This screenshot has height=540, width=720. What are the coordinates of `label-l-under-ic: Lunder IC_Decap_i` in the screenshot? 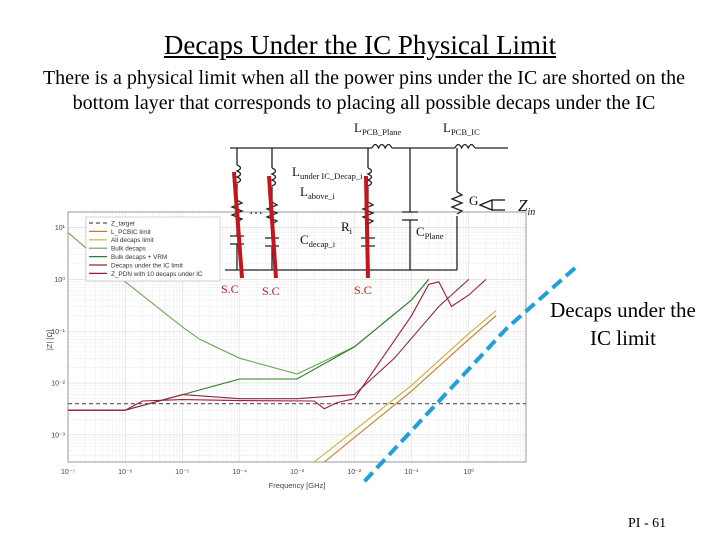 It's located at (327, 172).